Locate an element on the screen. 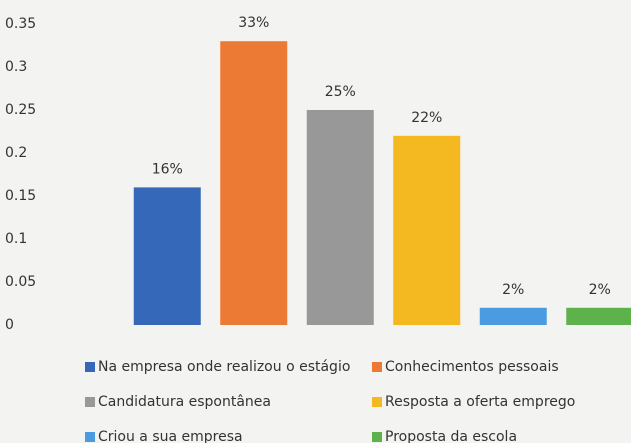 Image resolution: width=631 pixels, height=443 pixels. legend-label: Conhecimentos pessoais is located at coordinates (472, 367).